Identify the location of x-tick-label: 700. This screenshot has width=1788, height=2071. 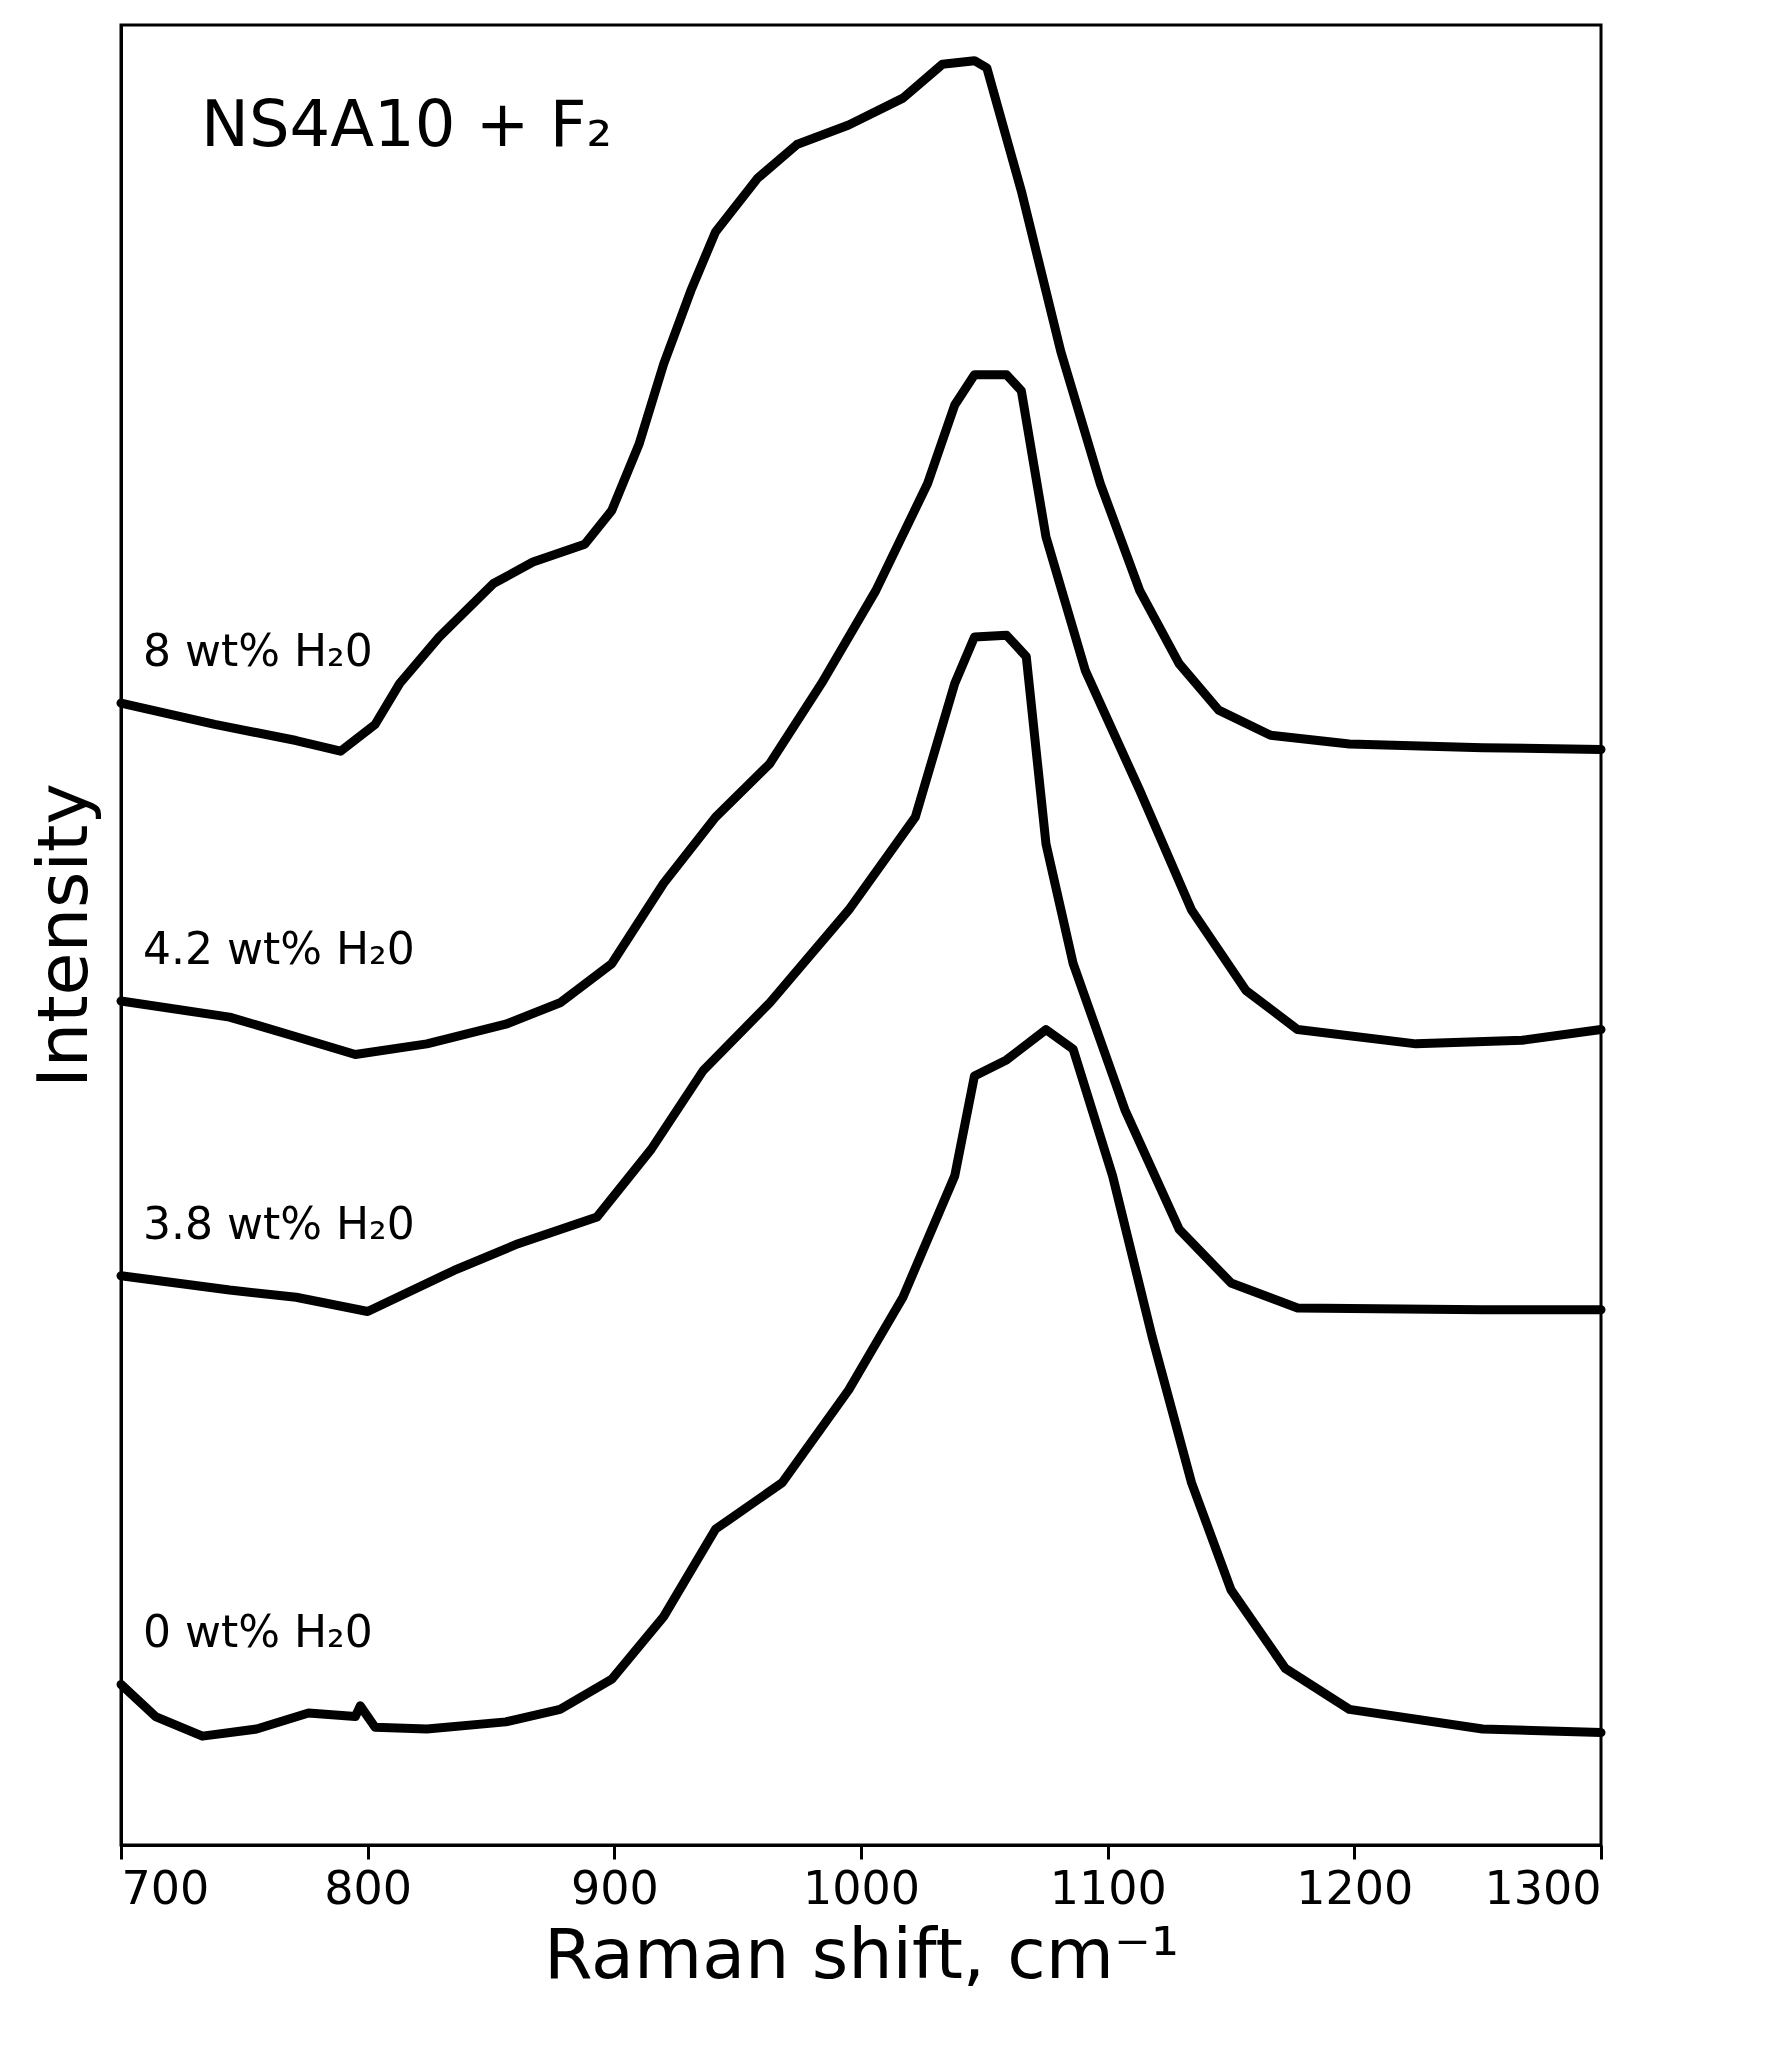
(165, 1887).